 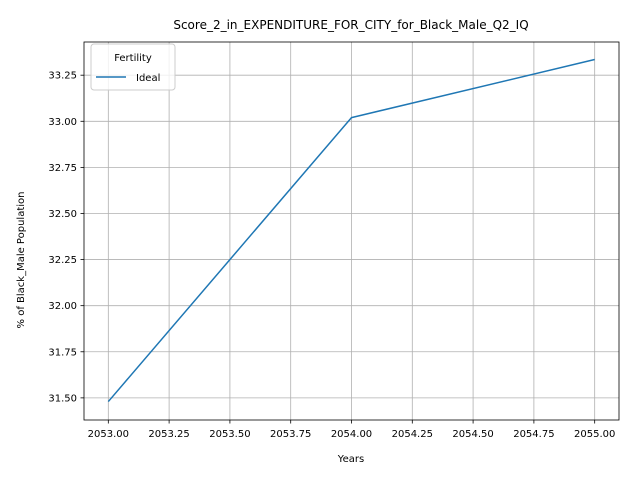 I want to click on y-tick-label: 32.25, so click(x=62, y=260).